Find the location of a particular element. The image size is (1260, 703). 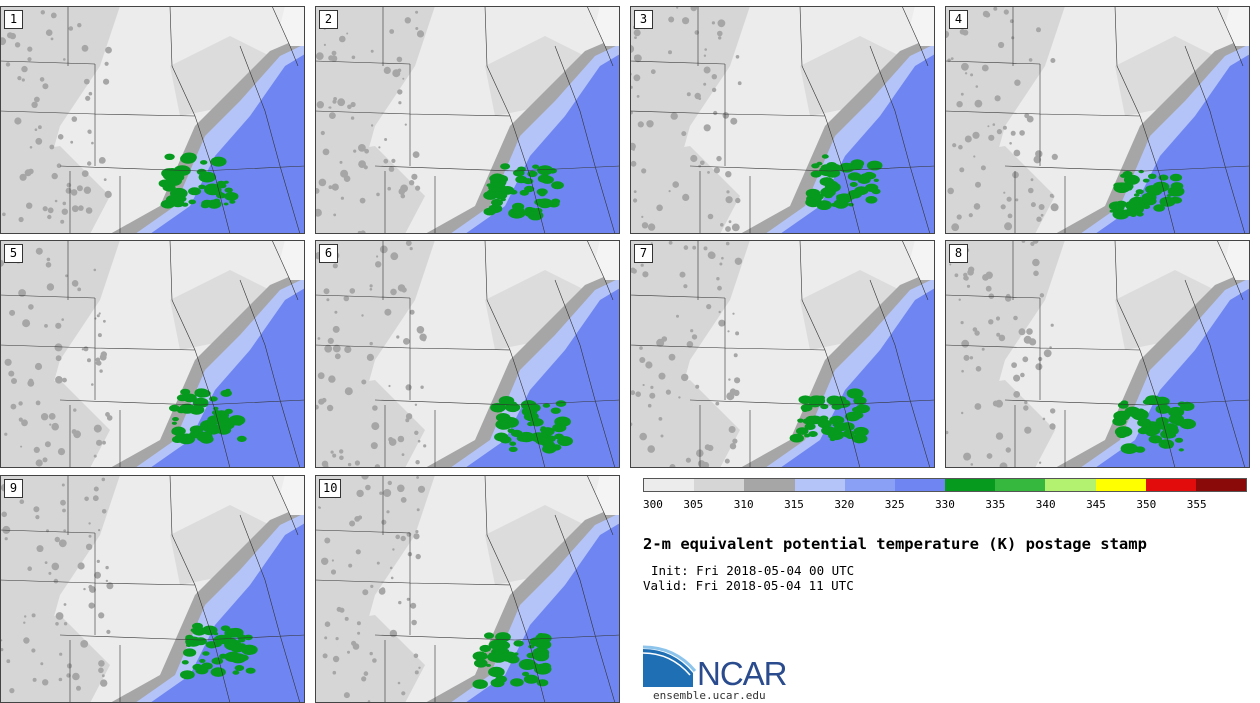

postage-stamp-panel: 6 is located at coordinates (467, 354).